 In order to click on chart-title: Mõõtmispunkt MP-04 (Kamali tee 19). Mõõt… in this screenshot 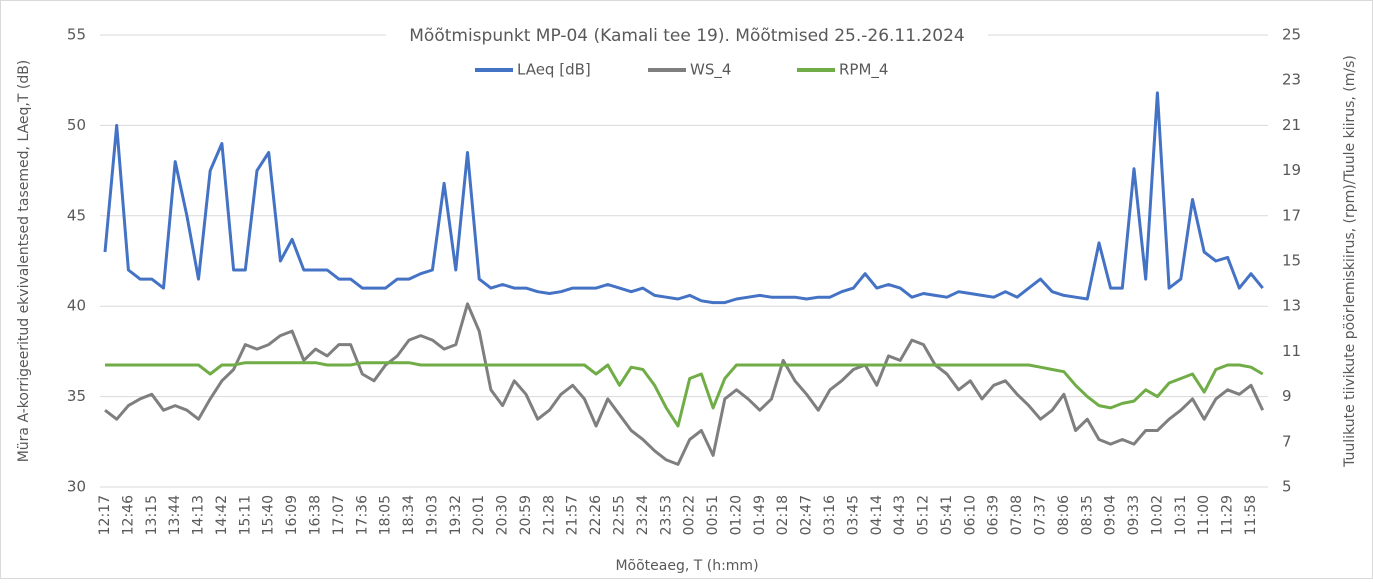, I will do `click(686, 36)`.